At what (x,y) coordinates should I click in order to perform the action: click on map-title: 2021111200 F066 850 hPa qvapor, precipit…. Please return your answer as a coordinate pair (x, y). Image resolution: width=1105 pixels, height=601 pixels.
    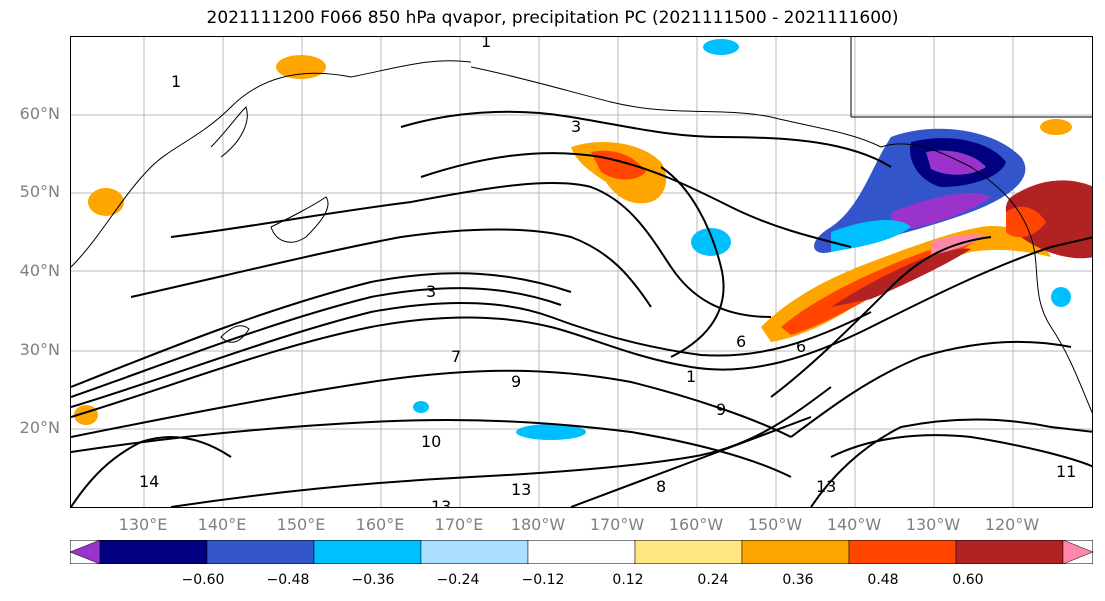
    Looking at the image, I should click on (552, 18).